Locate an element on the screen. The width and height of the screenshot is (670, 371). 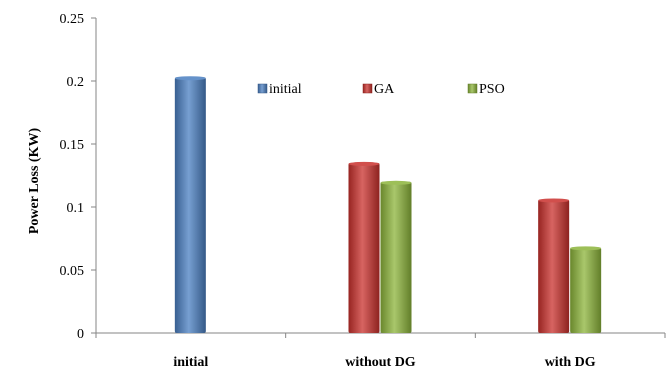
legend: initial GA PSO is located at coordinates (381, 89).